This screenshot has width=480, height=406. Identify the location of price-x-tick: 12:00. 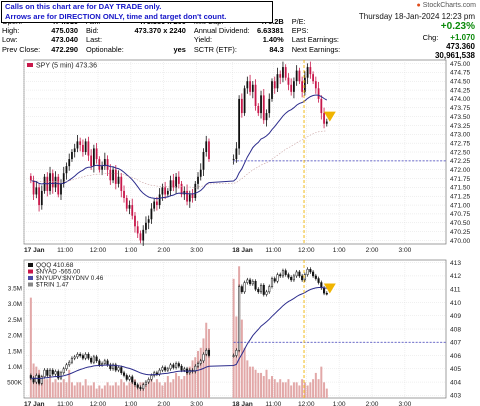
(98, 250).